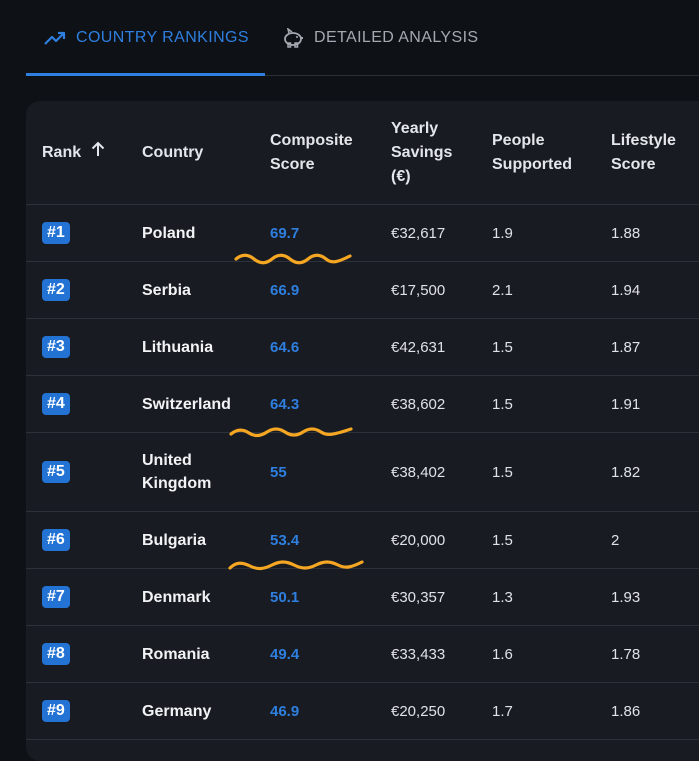 The height and width of the screenshot is (761, 699). Describe the element at coordinates (166, 290) in the screenshot. I see `country-name: Serbia` at that location.